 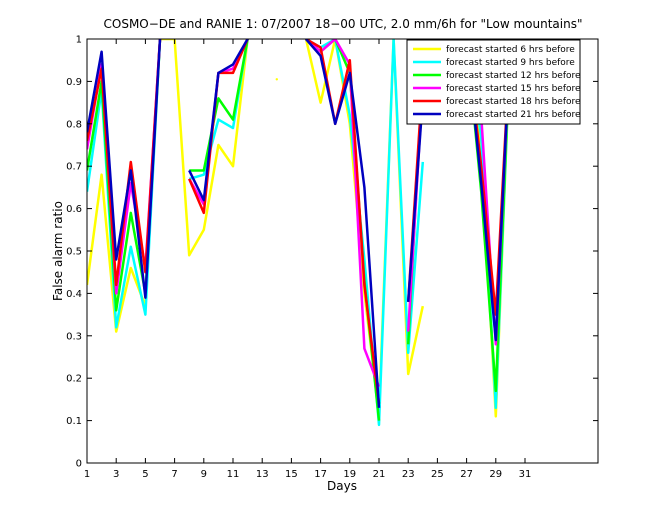 I want to click on legend-item: forecast started 12 hrs before, so click(x=497, y=76).